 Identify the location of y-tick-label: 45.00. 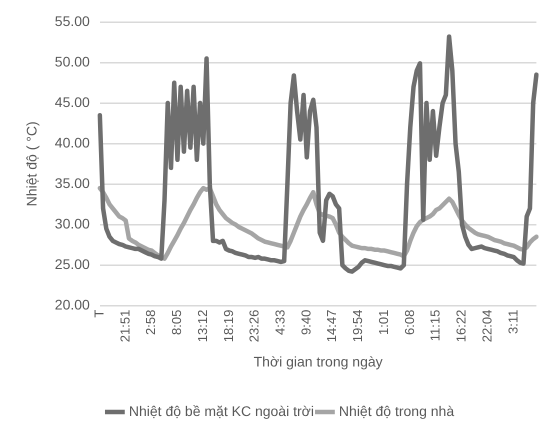
(72, 102).